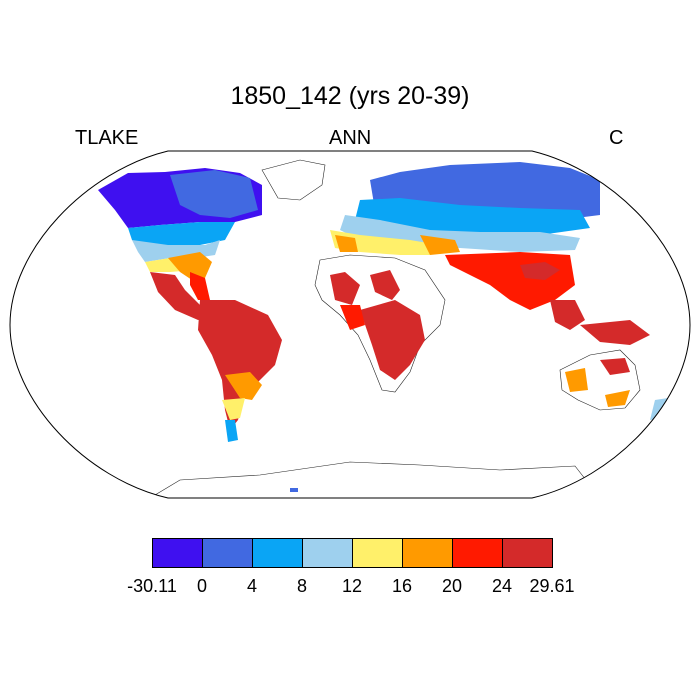 Image resolution: width=700 pixels, height=700 pixels. What do you see at coordinates (616, 138) in the screenshot?
I see `units-label: C` at bounding box center [616, 138].